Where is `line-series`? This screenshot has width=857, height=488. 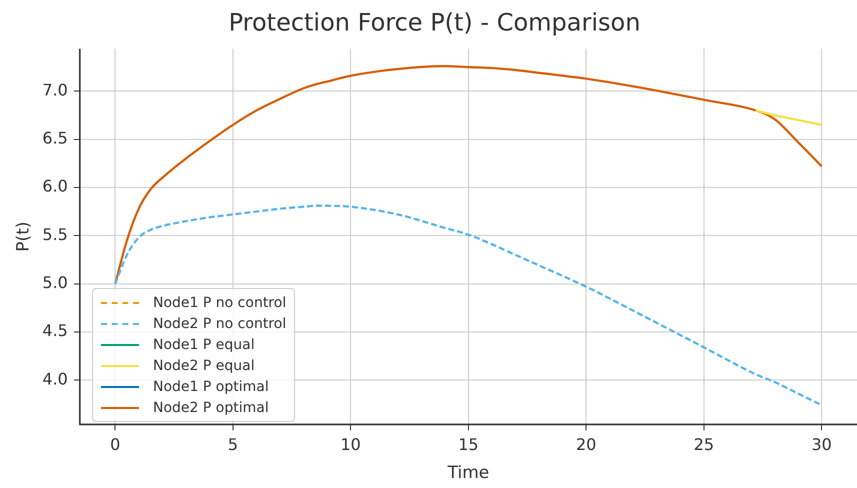
line-series is located at coordinates (788, 117).